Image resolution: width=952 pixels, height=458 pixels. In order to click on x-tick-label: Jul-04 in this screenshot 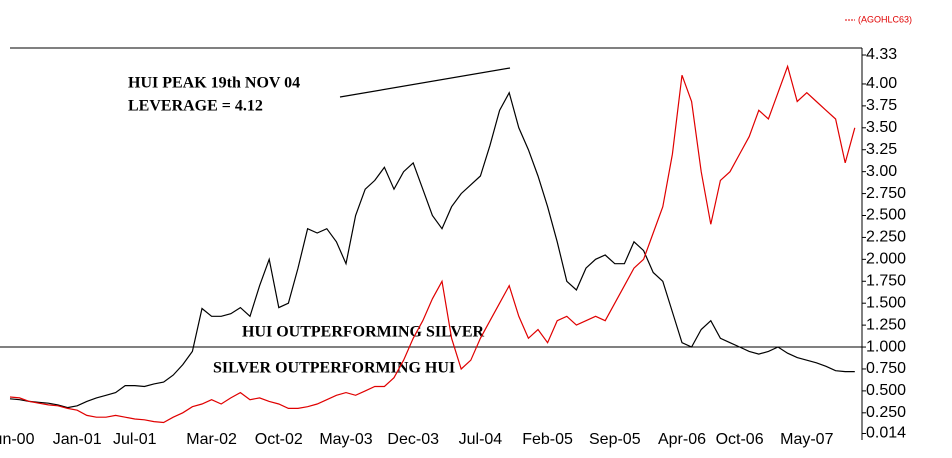, I will do `click(481, 439)`.